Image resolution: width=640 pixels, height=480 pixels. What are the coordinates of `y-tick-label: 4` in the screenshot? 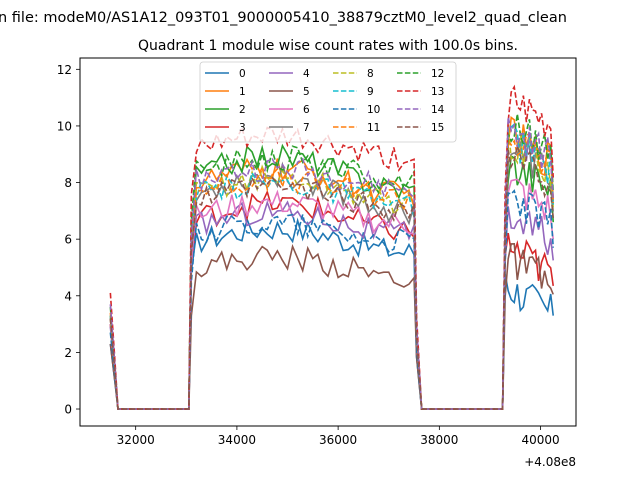 It's located at (68, 296).